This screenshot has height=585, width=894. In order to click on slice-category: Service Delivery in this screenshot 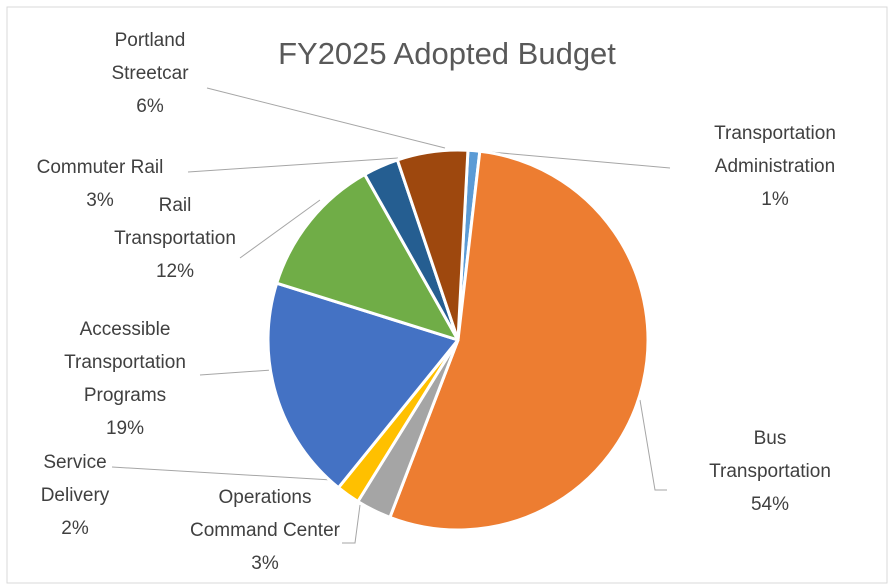, I will do `click(75, 479)`.